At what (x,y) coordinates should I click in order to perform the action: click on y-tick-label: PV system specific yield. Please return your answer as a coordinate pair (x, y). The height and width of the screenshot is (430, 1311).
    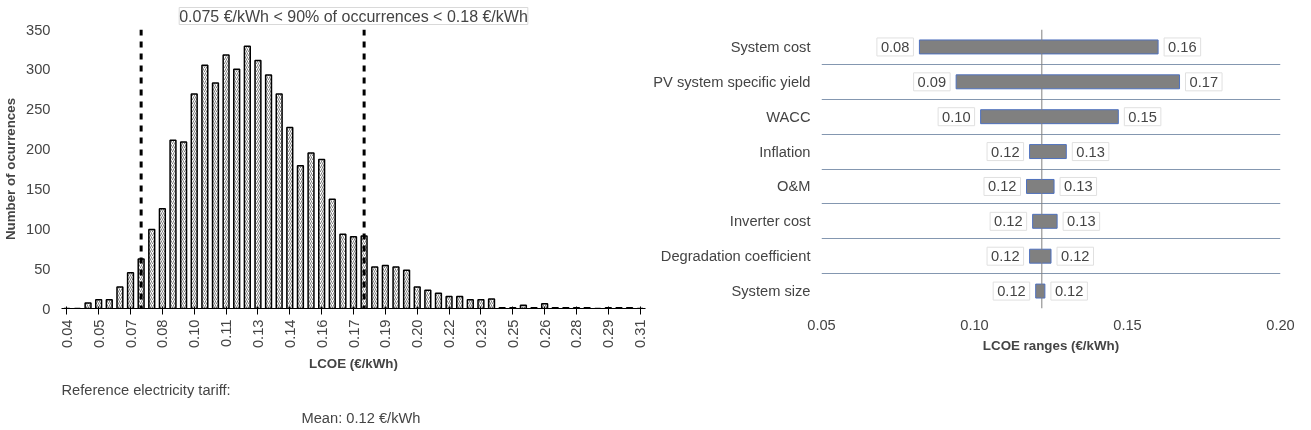
    Looking at the image, I should click on (732, 81).